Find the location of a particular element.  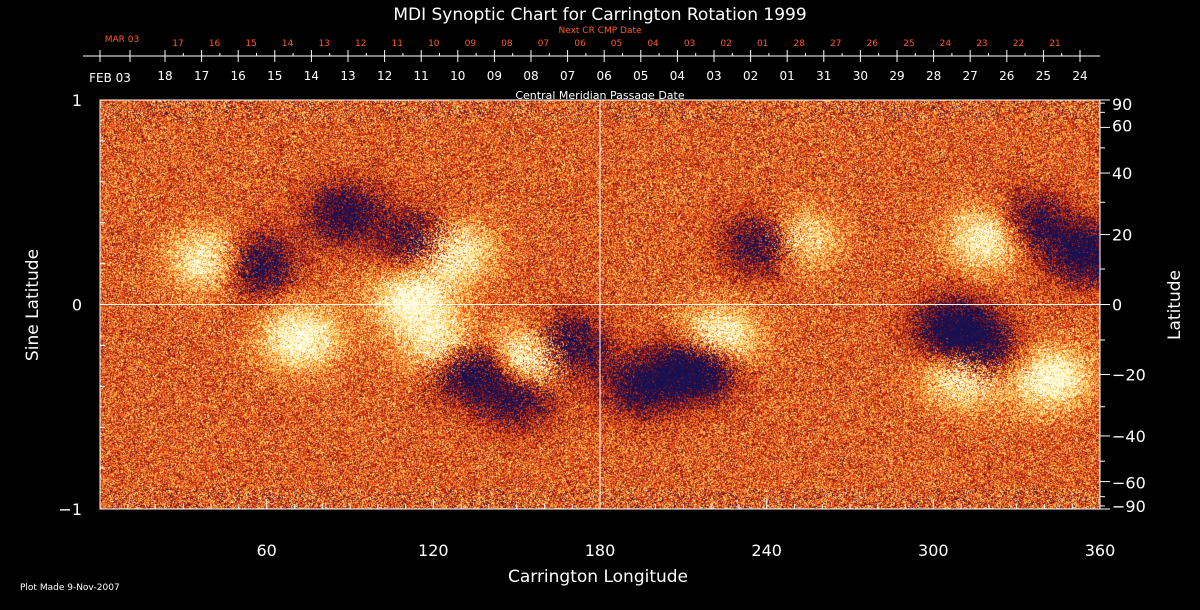

cmp-date-label: 02 is located at coordinates (750, 76).